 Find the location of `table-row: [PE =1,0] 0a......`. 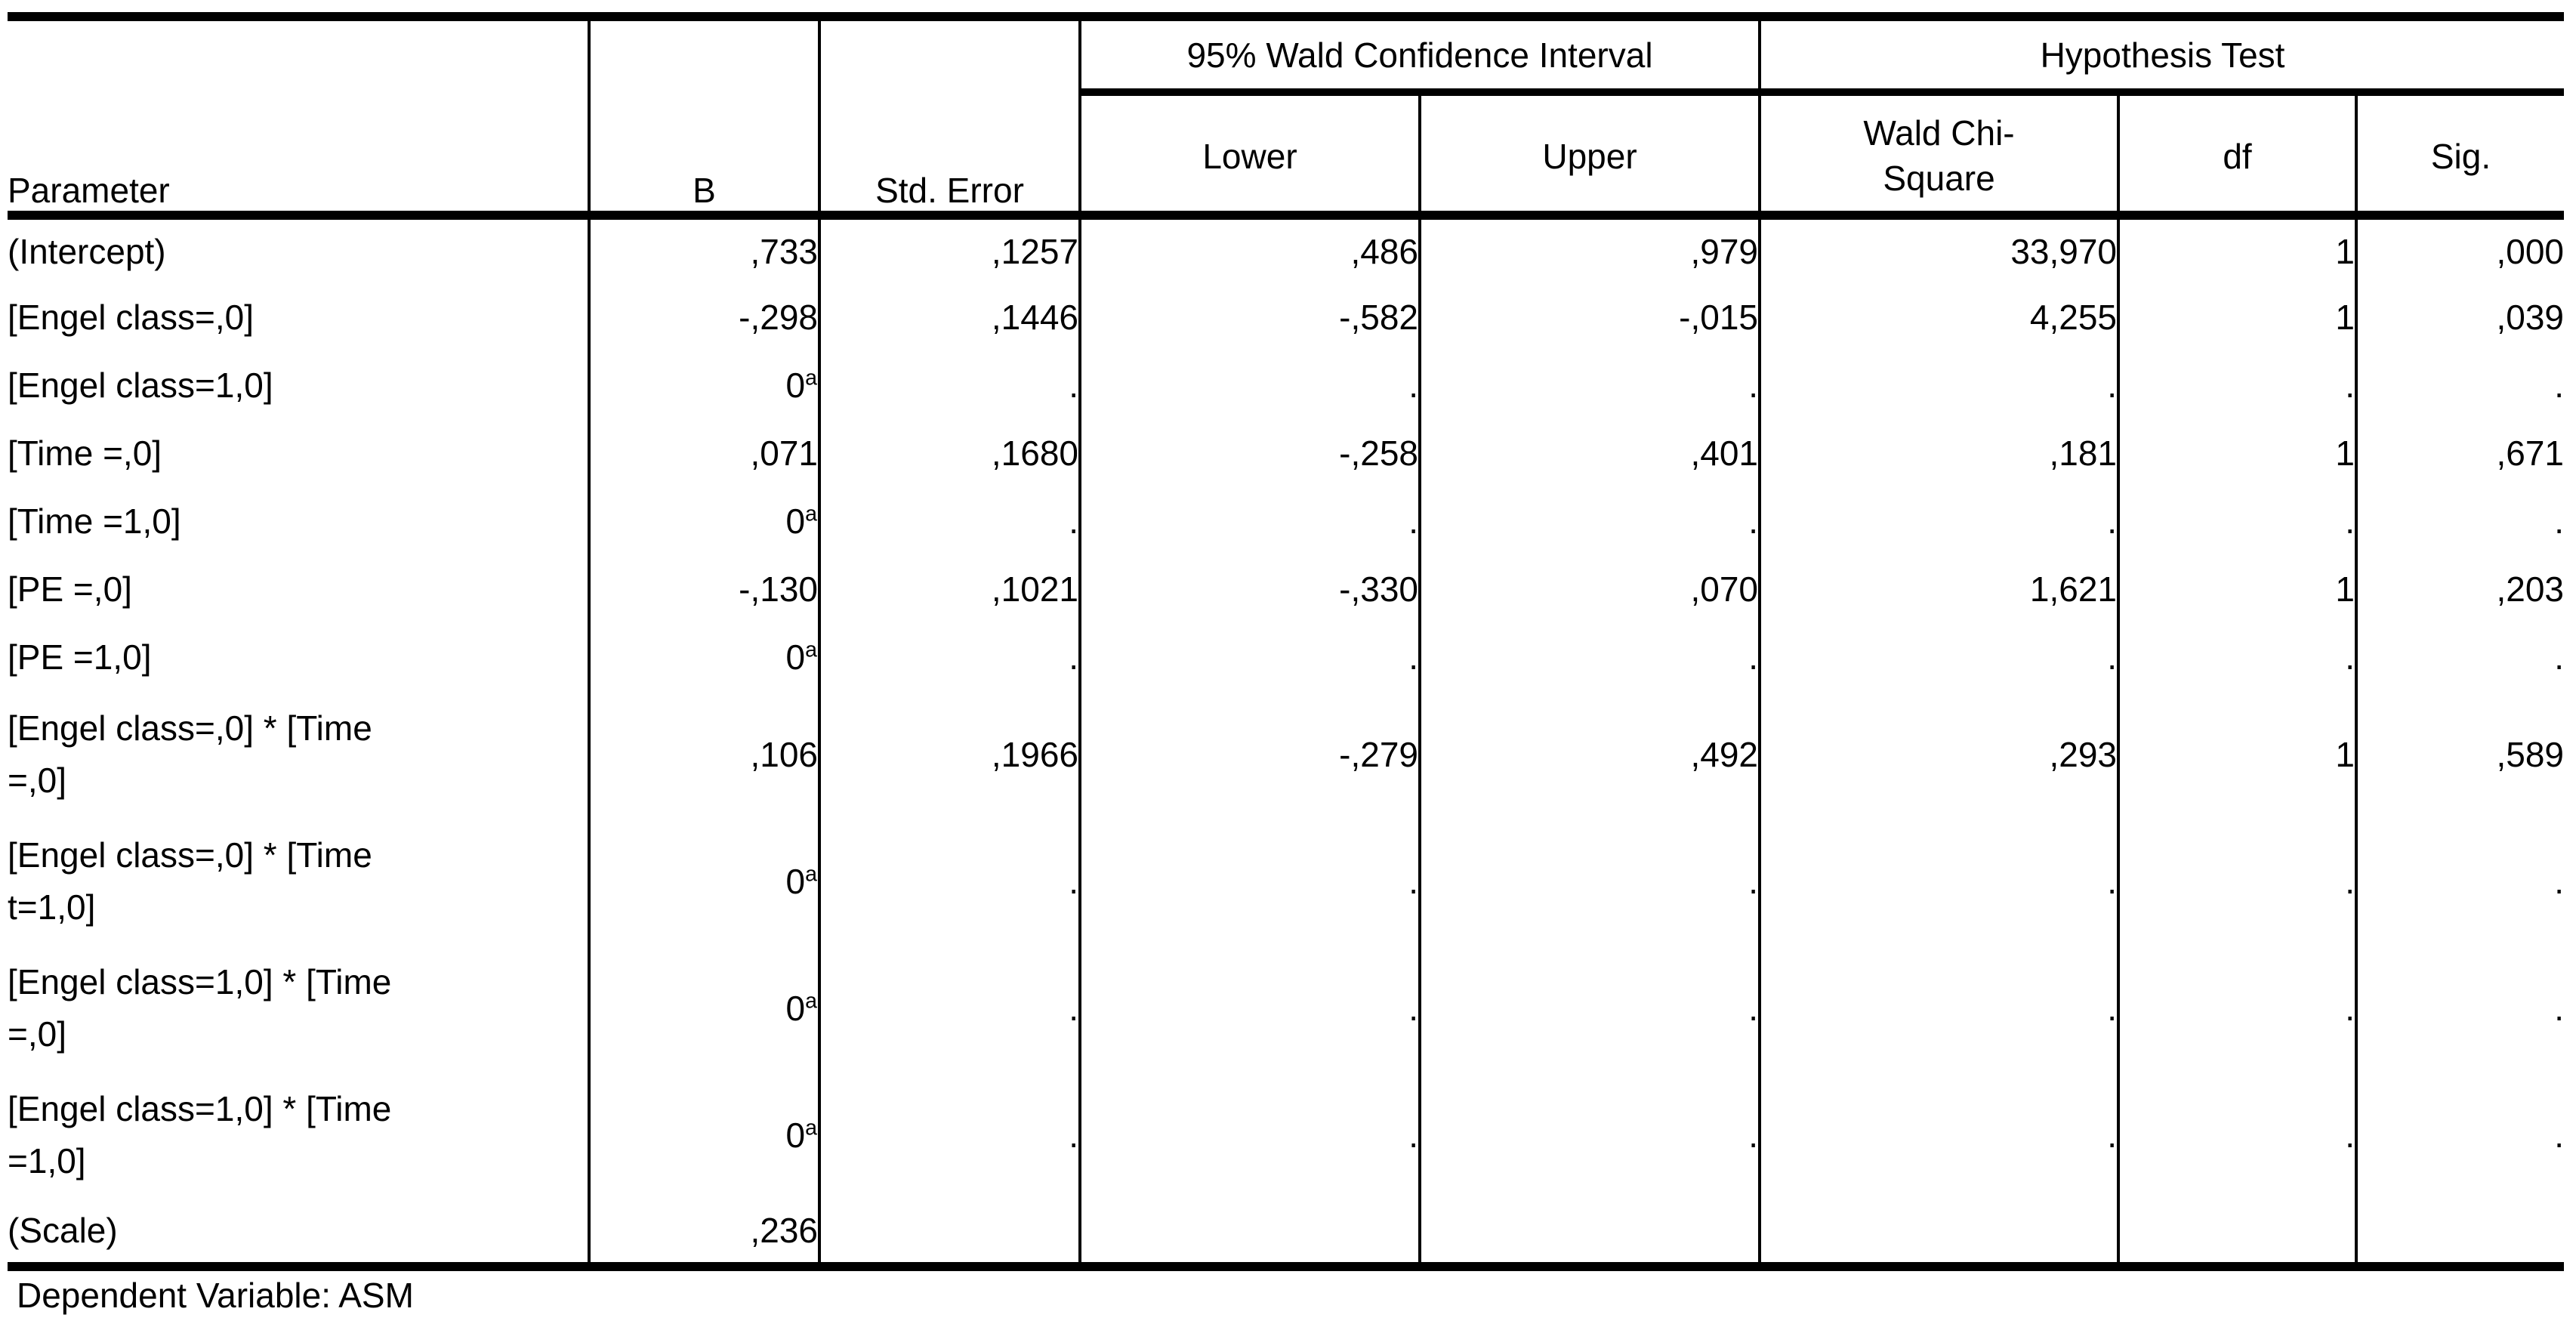

table-row: [PE =1,0] 0a...... is located at coordinates (1286, 657).